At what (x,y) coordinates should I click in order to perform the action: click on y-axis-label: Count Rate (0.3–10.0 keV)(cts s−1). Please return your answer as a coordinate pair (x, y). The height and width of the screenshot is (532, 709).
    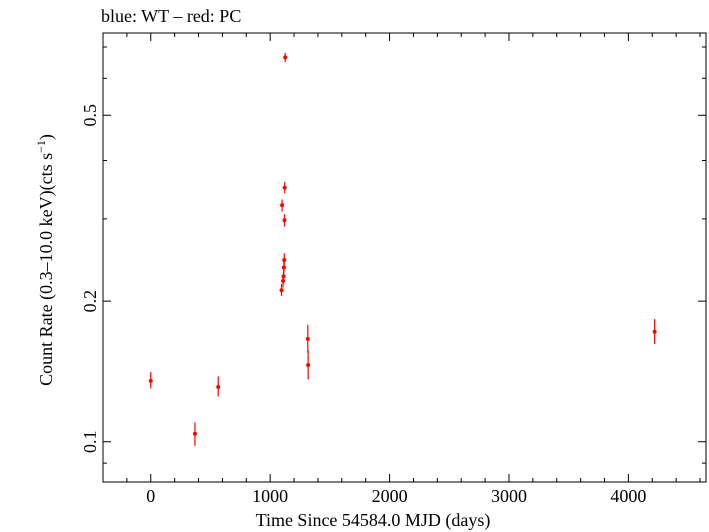
    Looking at the image, I should click on (45, 260).